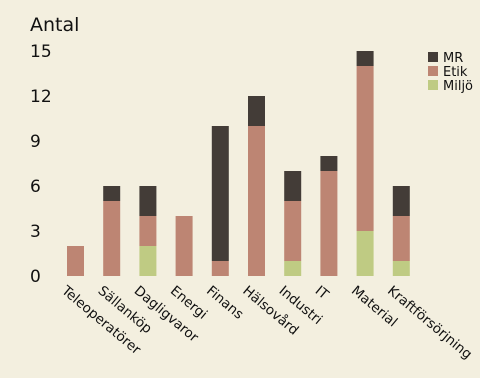 This screenshot has height=378, width=480. I want to click on legend-swatch-miljö, so click(433, 85).